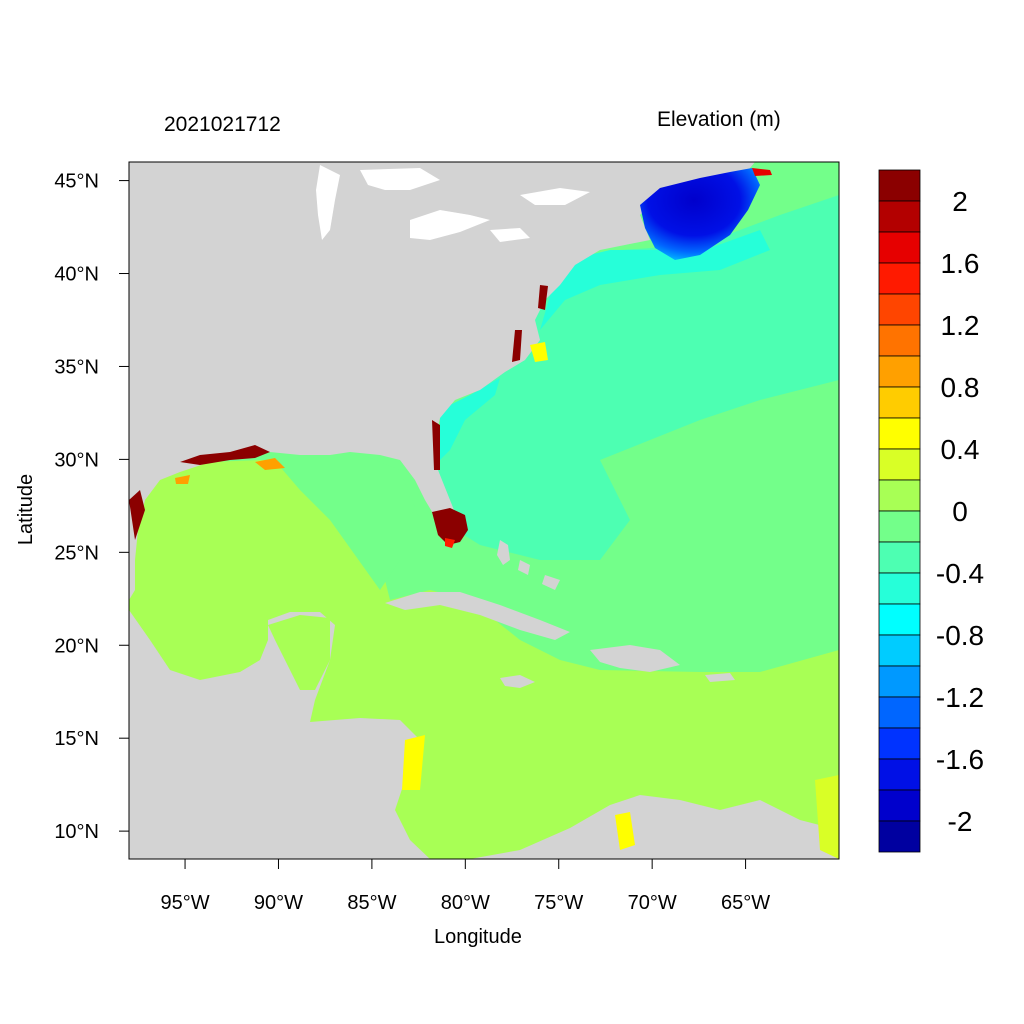  I want to click on colorbar-label: 0.8, so click(960, 387).